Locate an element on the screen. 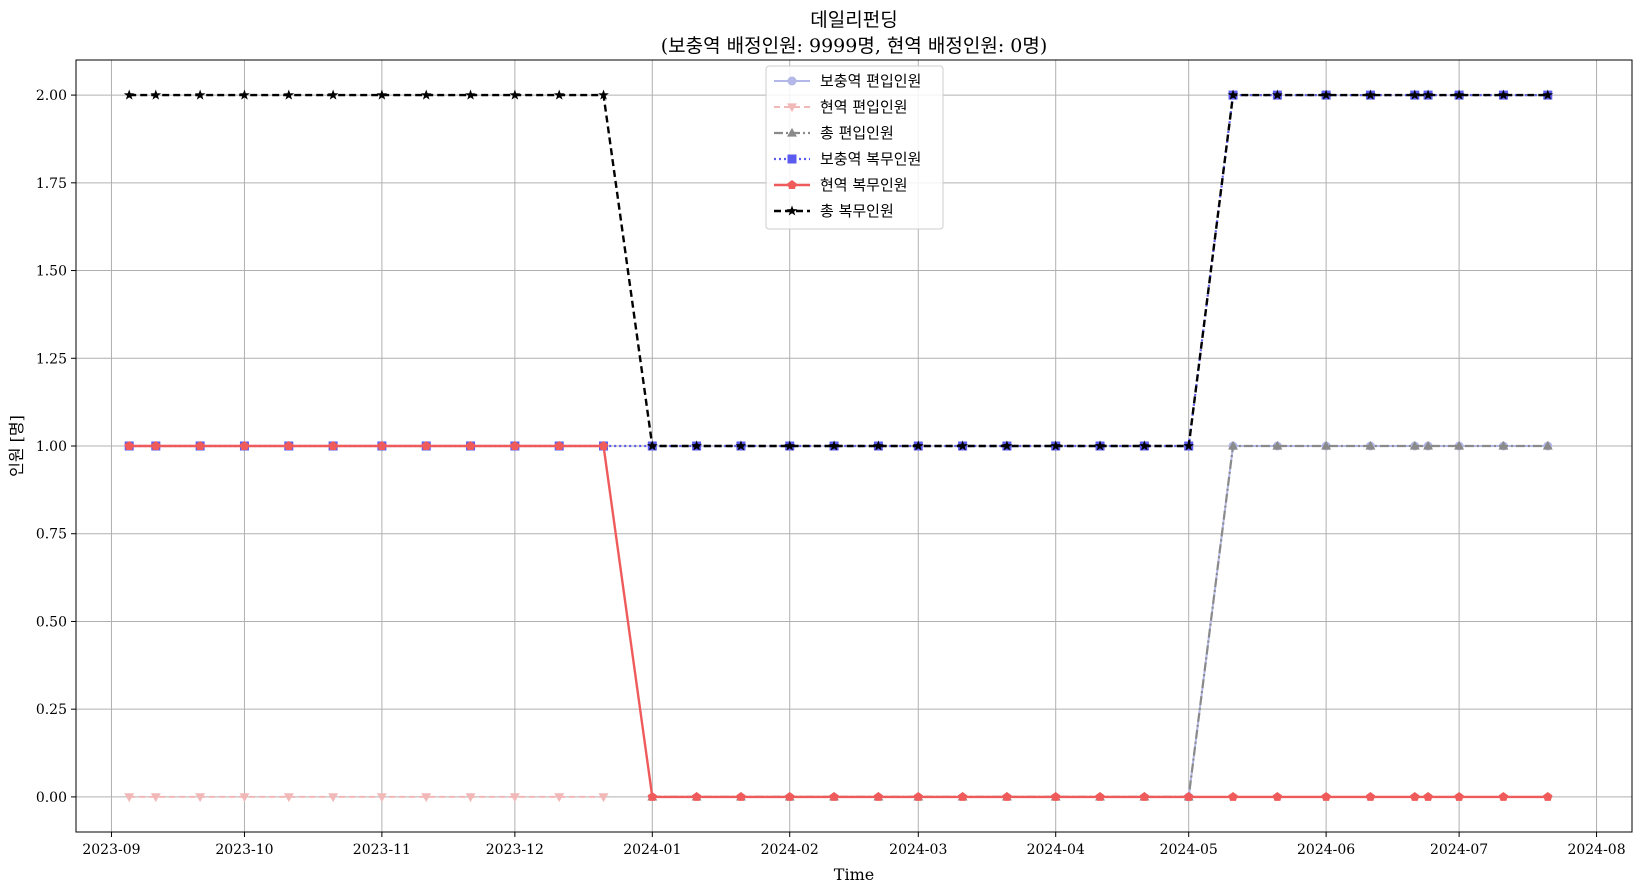 The image size is (1644, 890). y-tick-label: 0.50 is located at coordinates (51, 622).